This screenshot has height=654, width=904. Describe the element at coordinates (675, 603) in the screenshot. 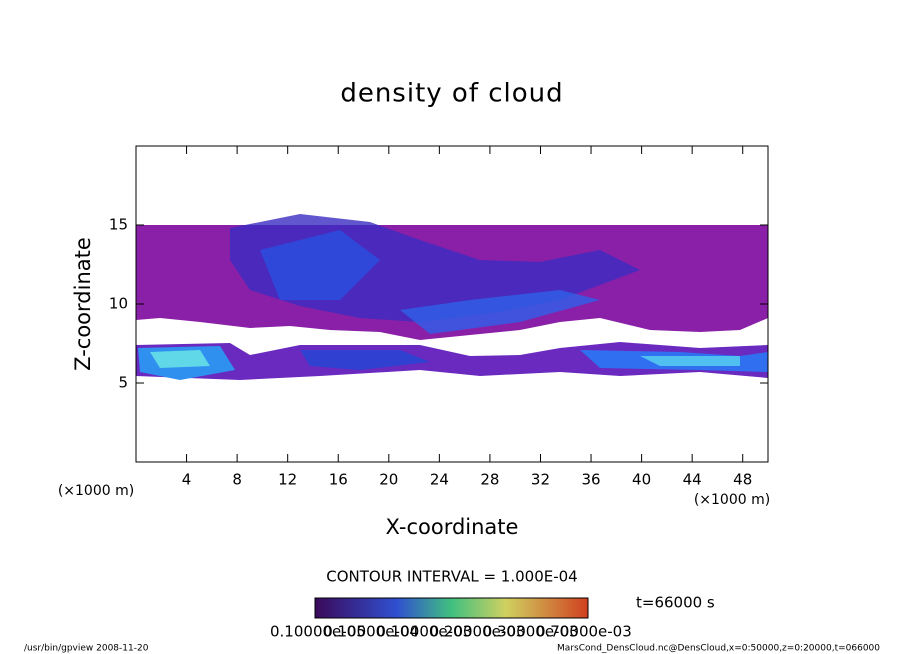

I see `time-label: t=66000 s` at that location.